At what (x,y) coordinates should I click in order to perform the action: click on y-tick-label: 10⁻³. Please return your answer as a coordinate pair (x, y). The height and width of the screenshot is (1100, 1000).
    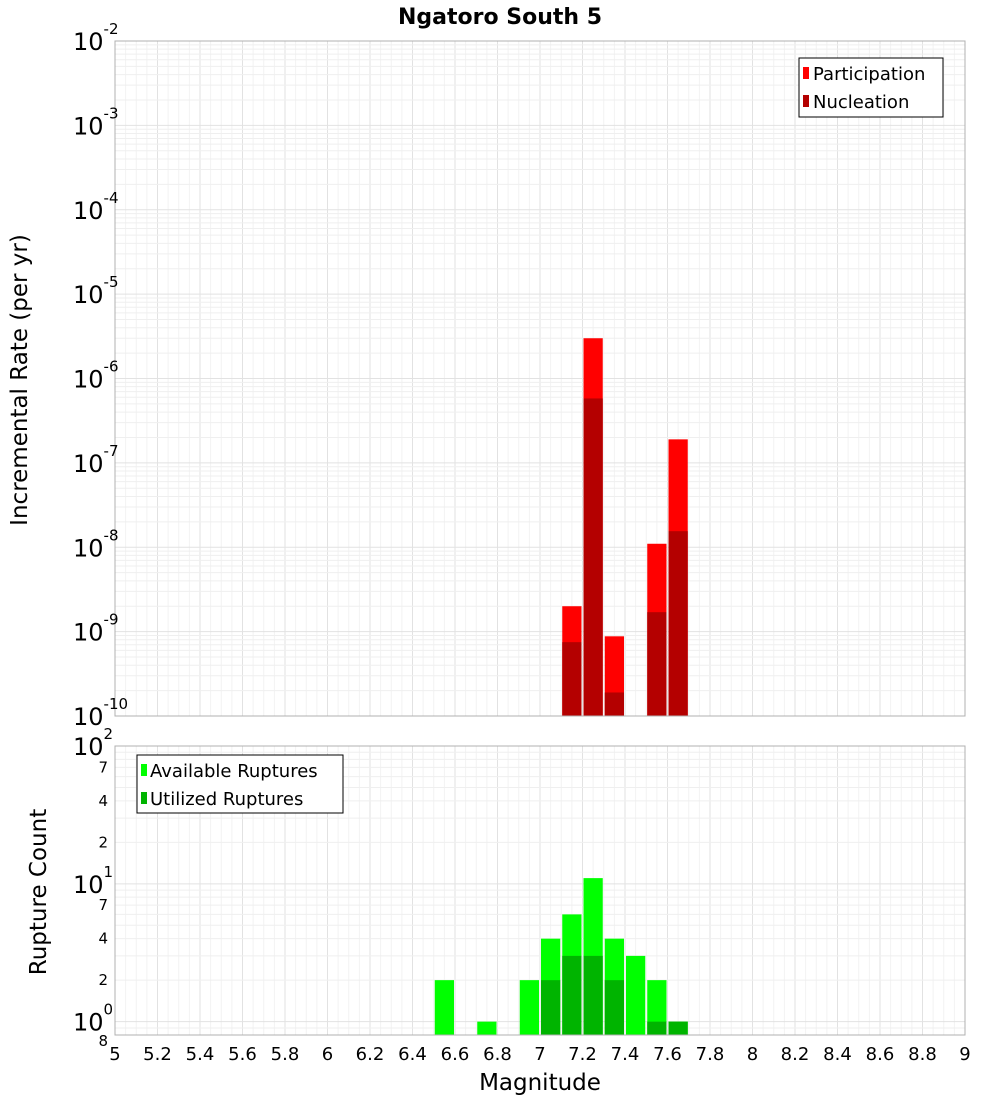
    Looking at the image, I should click on (96, 122).